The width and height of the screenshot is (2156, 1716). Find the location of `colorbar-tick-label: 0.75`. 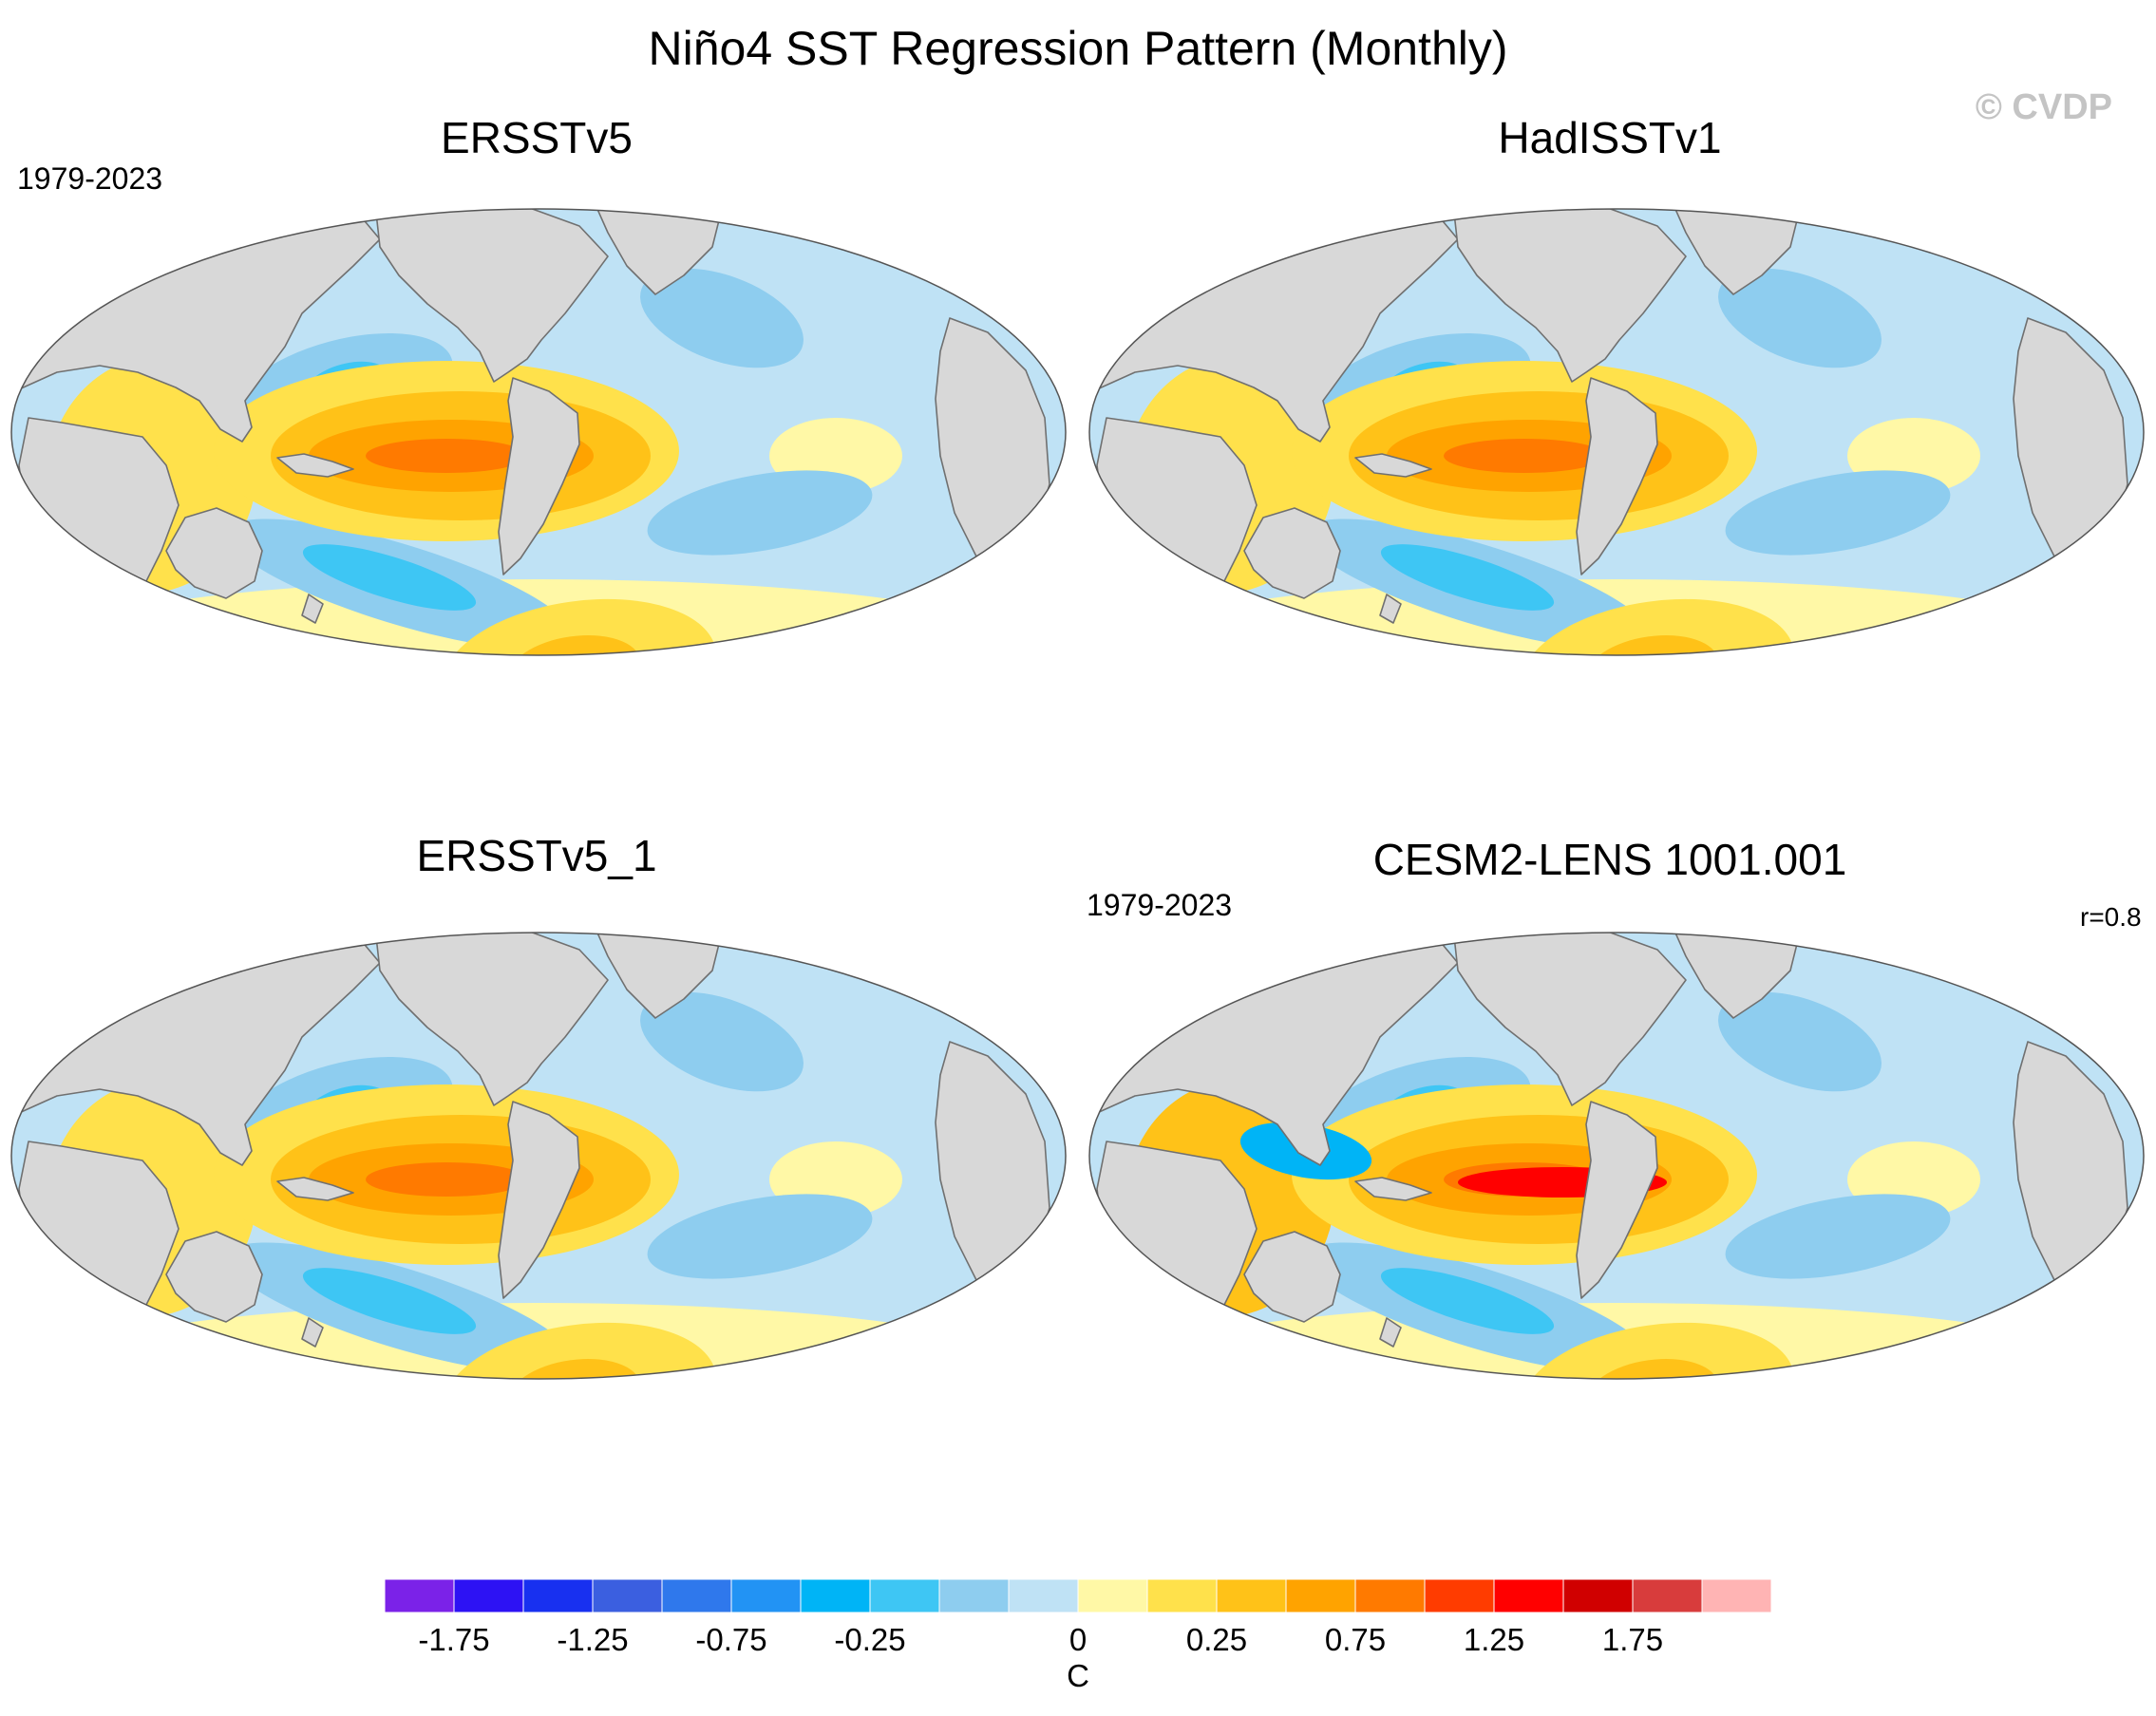

colorbar-tick-label: 0.75 is located at coordinates (1356, 1639).